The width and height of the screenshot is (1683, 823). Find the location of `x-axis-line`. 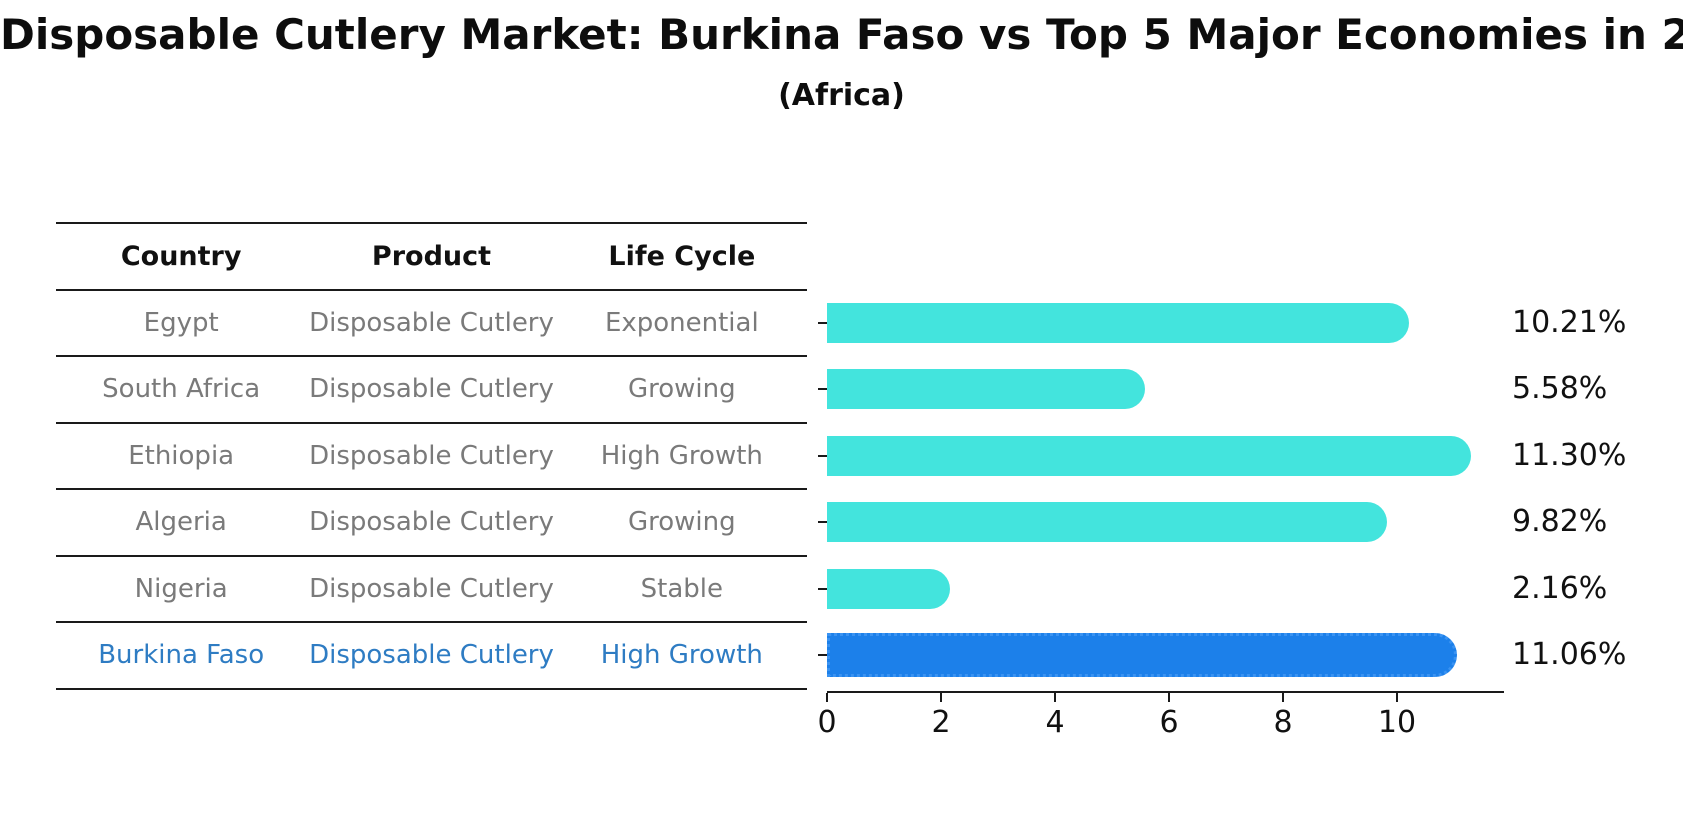

x-axis-line is located at coordinates (1165, 692).